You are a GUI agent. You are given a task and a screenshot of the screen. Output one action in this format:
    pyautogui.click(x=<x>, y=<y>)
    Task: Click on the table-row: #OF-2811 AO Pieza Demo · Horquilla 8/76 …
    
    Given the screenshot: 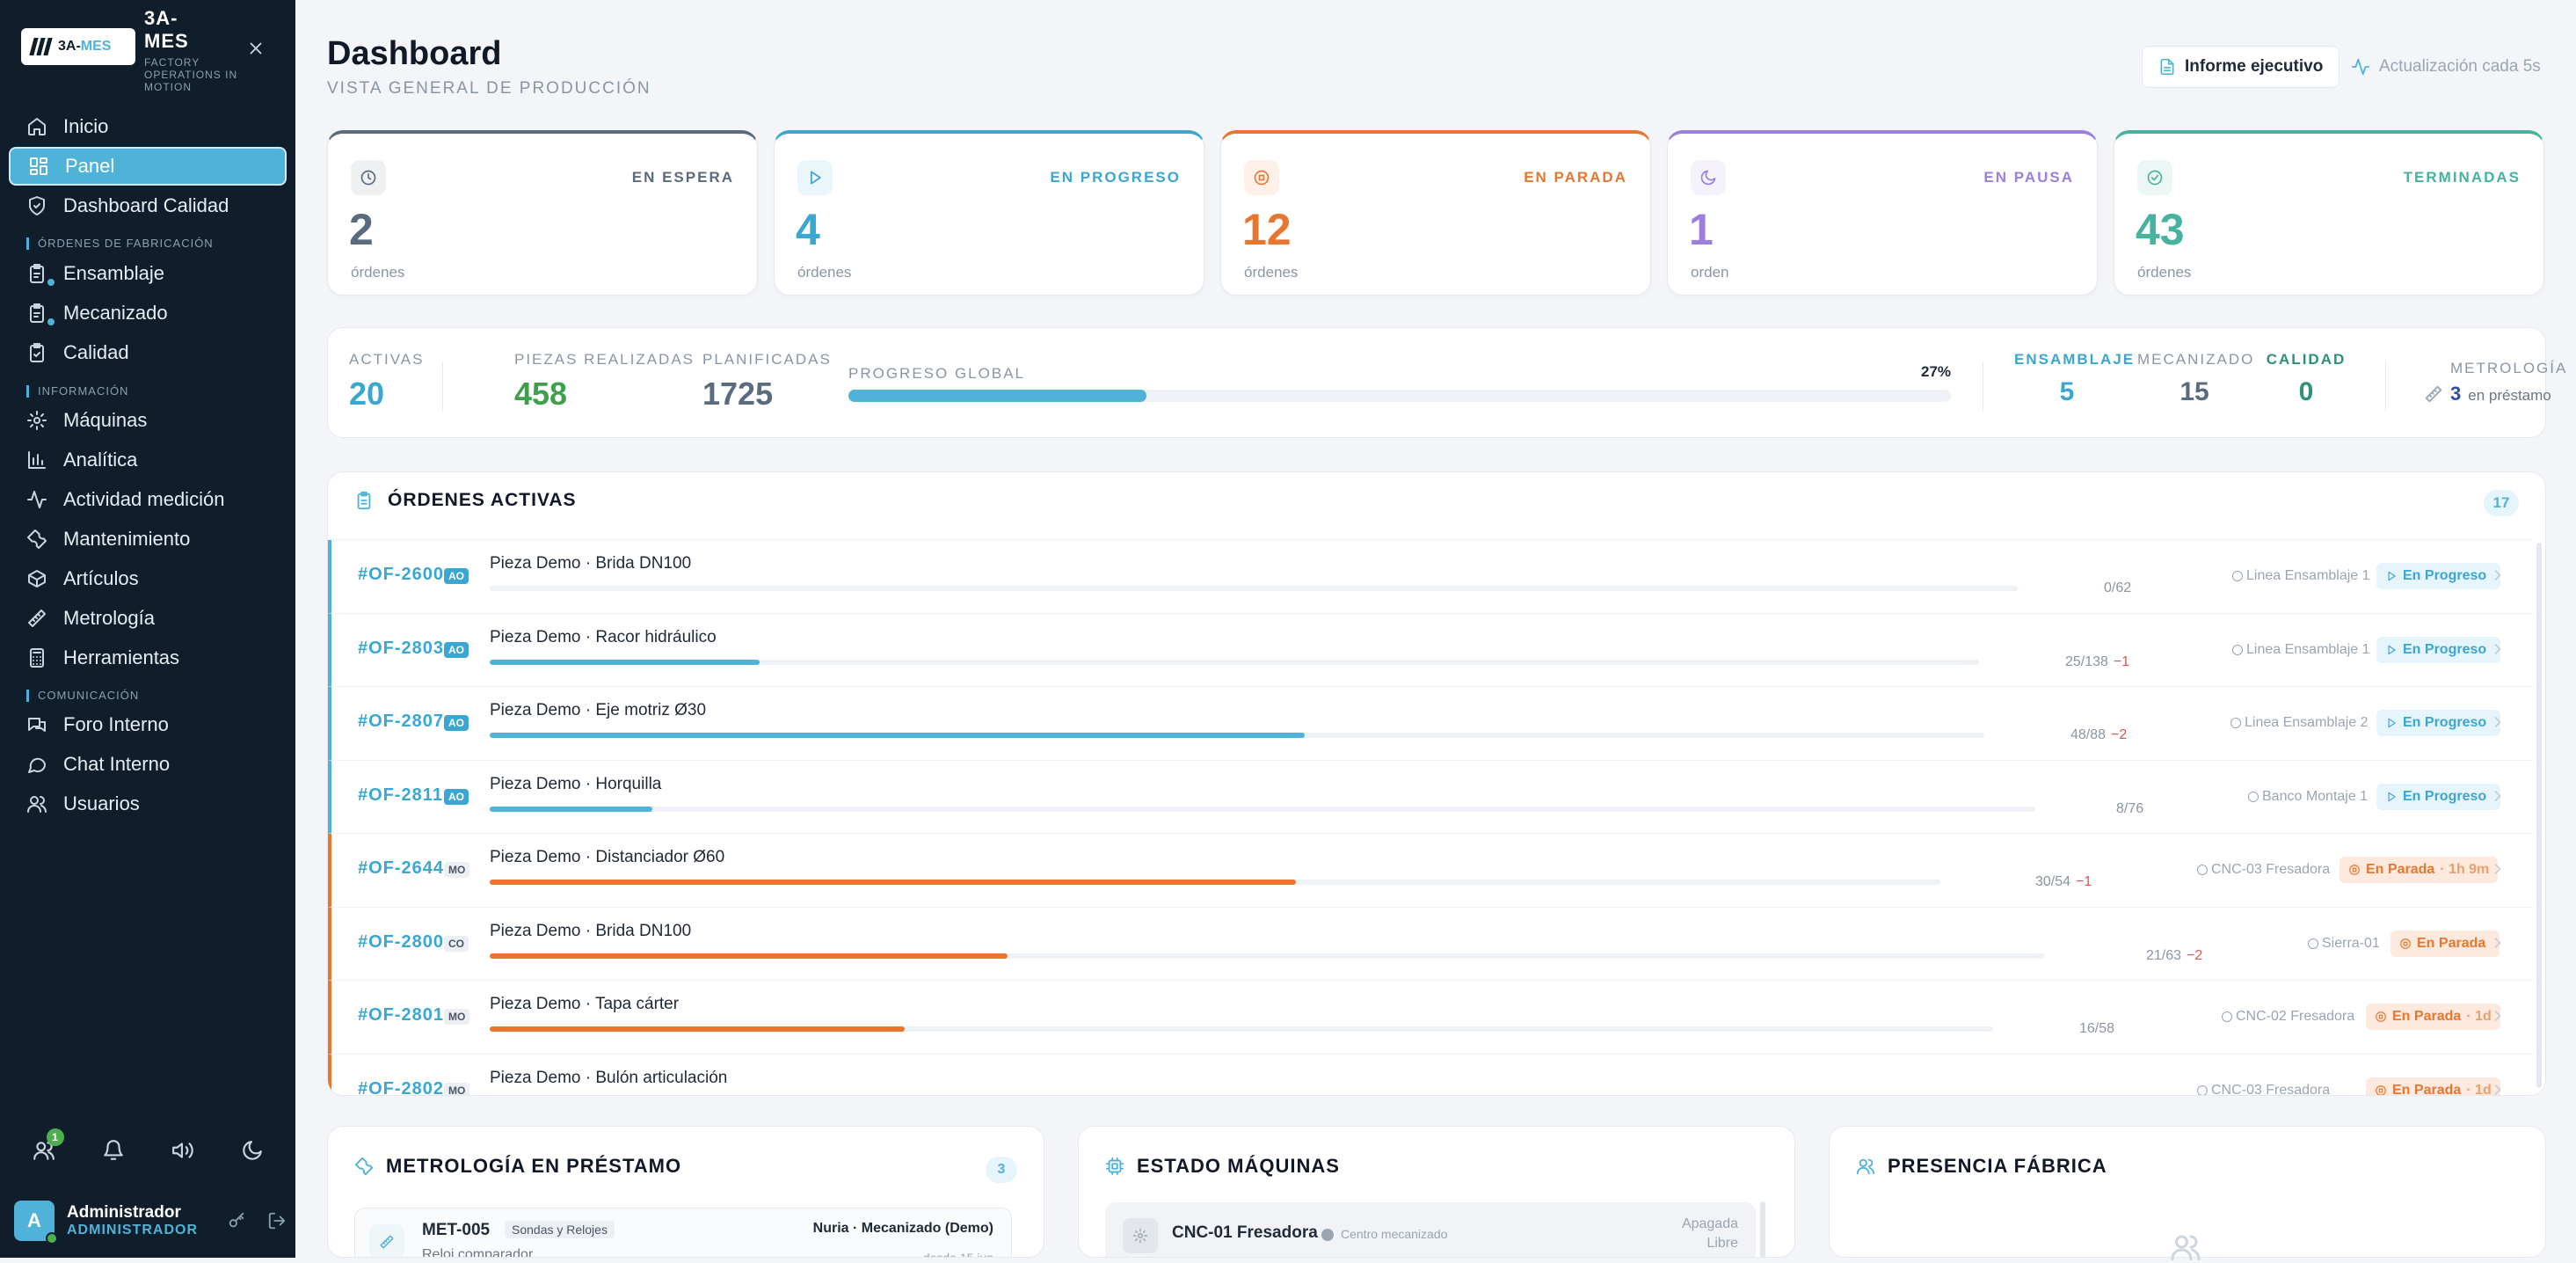 What is the action you would take?
    pyautogui.click(x=1430, y=797)
    